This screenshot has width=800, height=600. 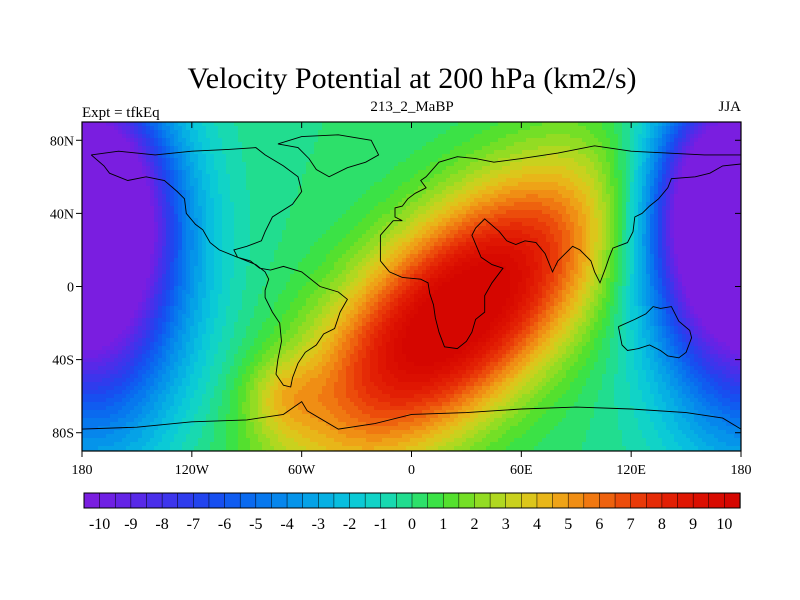 I want to click on colorbar-label: -5, so click(x=255, y=524).